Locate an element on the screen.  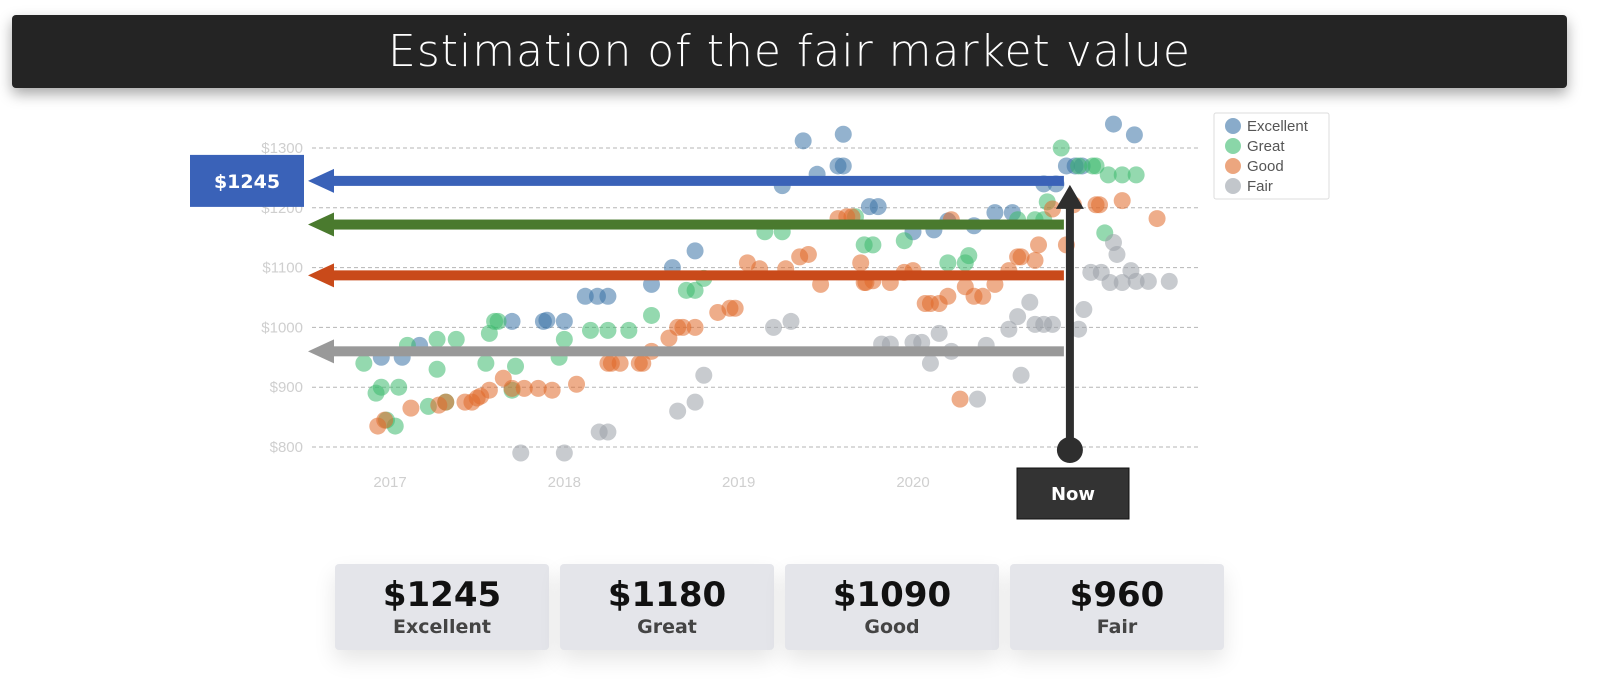
estimate-line-great is located at coordinates (696, 224).